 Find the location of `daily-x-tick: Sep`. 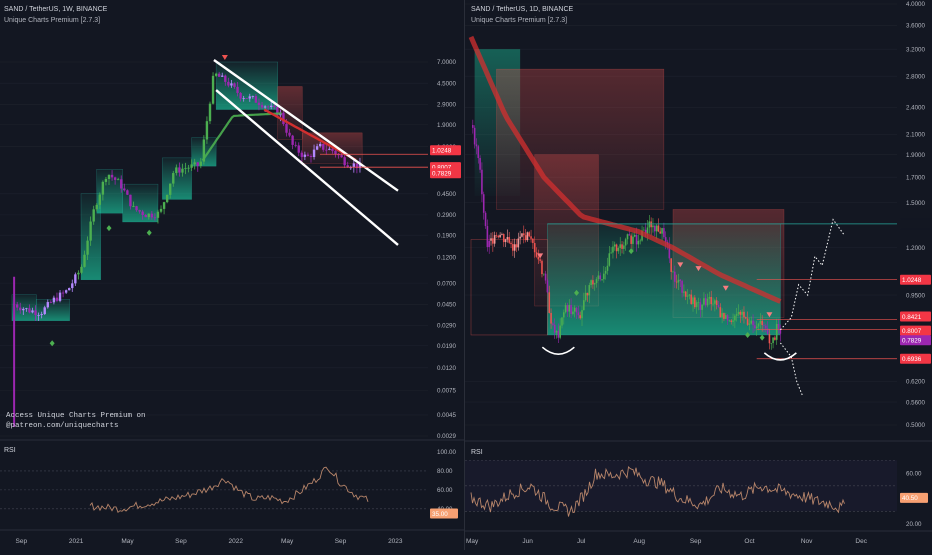

daily-x-tick: Sep is located at coordinates (696, 541).